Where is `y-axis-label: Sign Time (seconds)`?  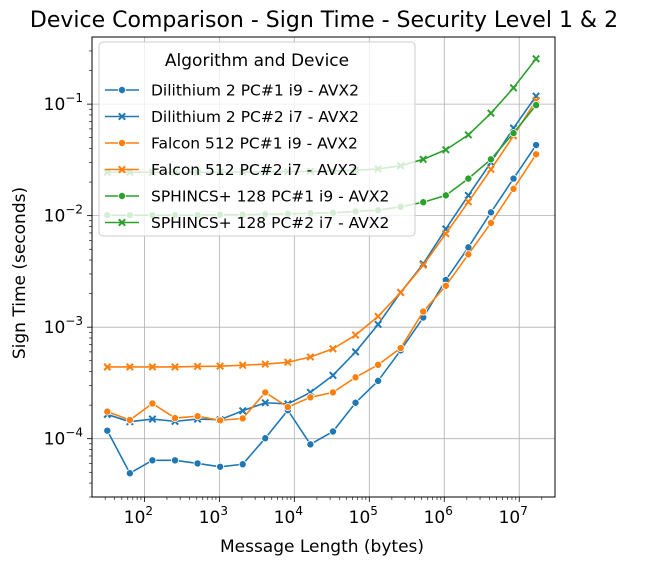
y-axis-label: Sign Time (seconds) is located at coordinates (20, 273).